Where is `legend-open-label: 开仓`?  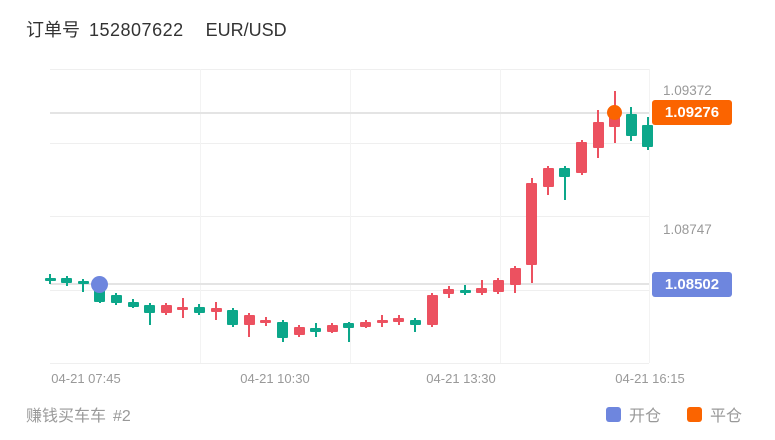
legend-open-label: 开仓 is located at coordinates (644, 416).